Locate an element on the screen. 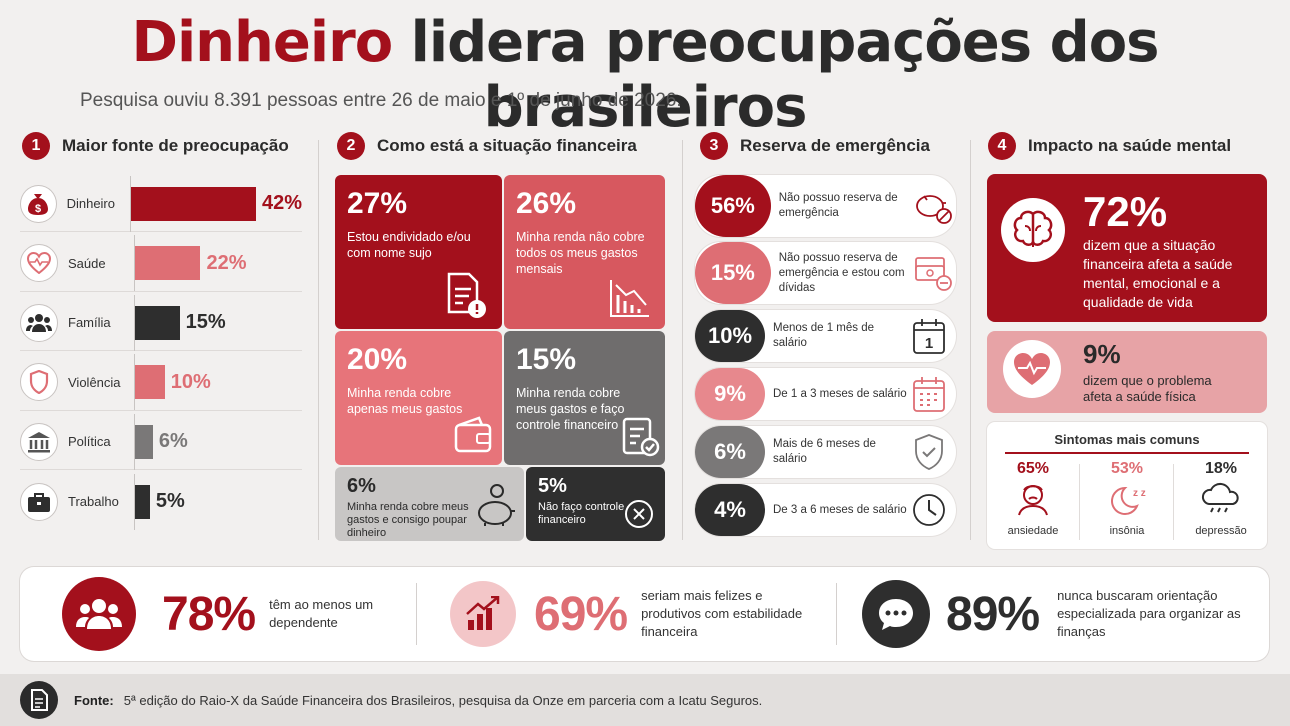 The width and height of the screenshot is (1290, 726). finance-tile: 5% Não faço controle financeiro is located at coordinates (595, 504).